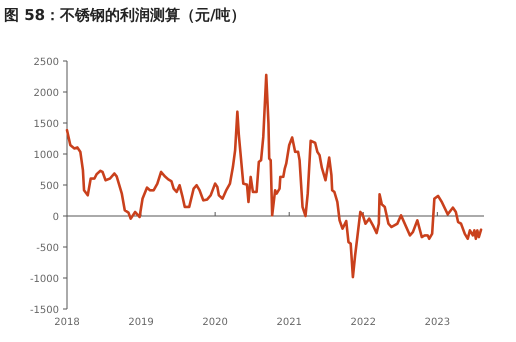  Describe the element at coordinates (44, 310) in the screenshot. I see `y-tick-label: -1500` at that location.